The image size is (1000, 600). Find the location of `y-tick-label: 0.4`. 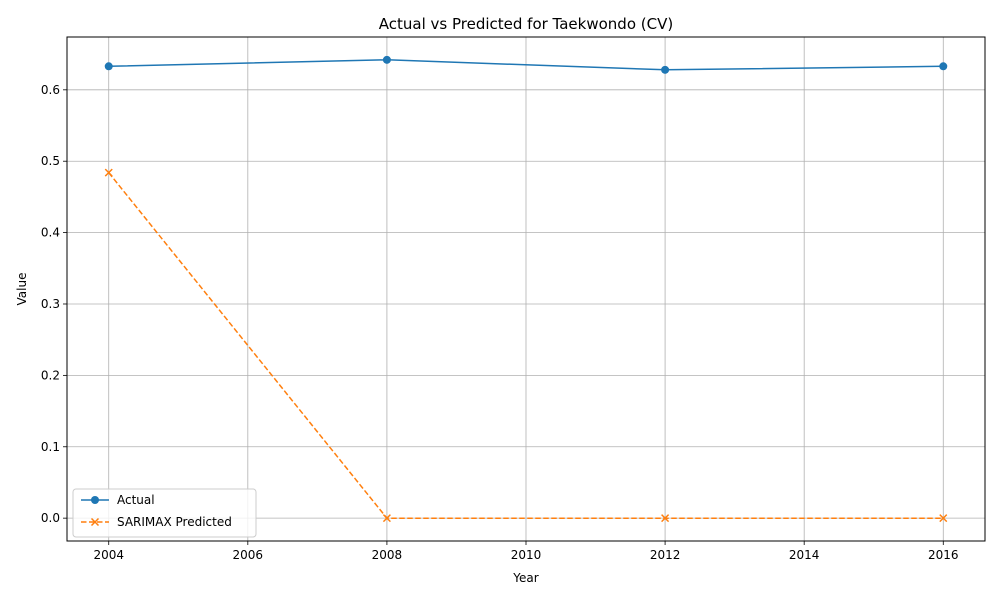

y-tick-label: 0.4 is located at coordinates (50, 233).